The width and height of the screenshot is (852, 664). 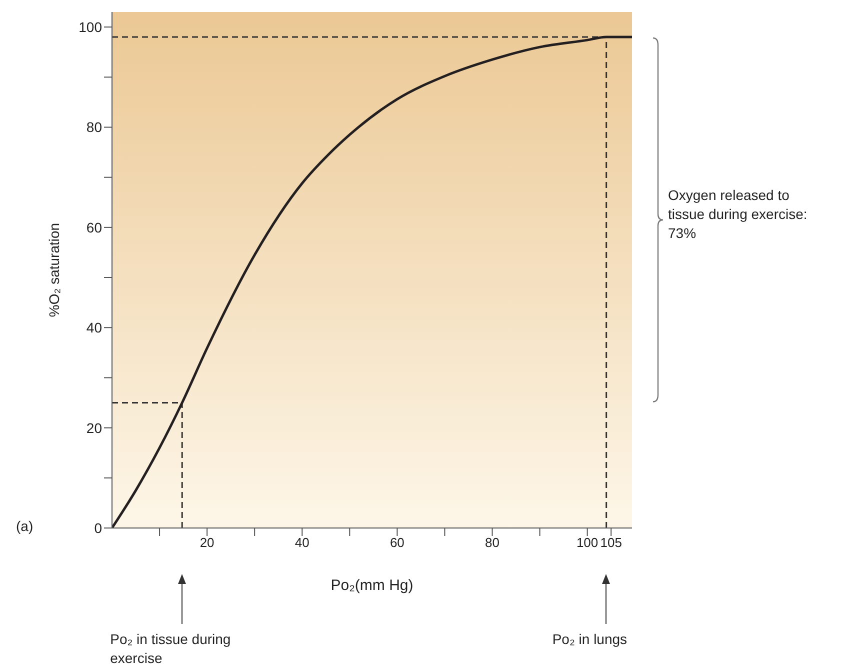 I want to click on text: Oxygen released to tissue during exercise: 73%, so click(x=738, y=214).